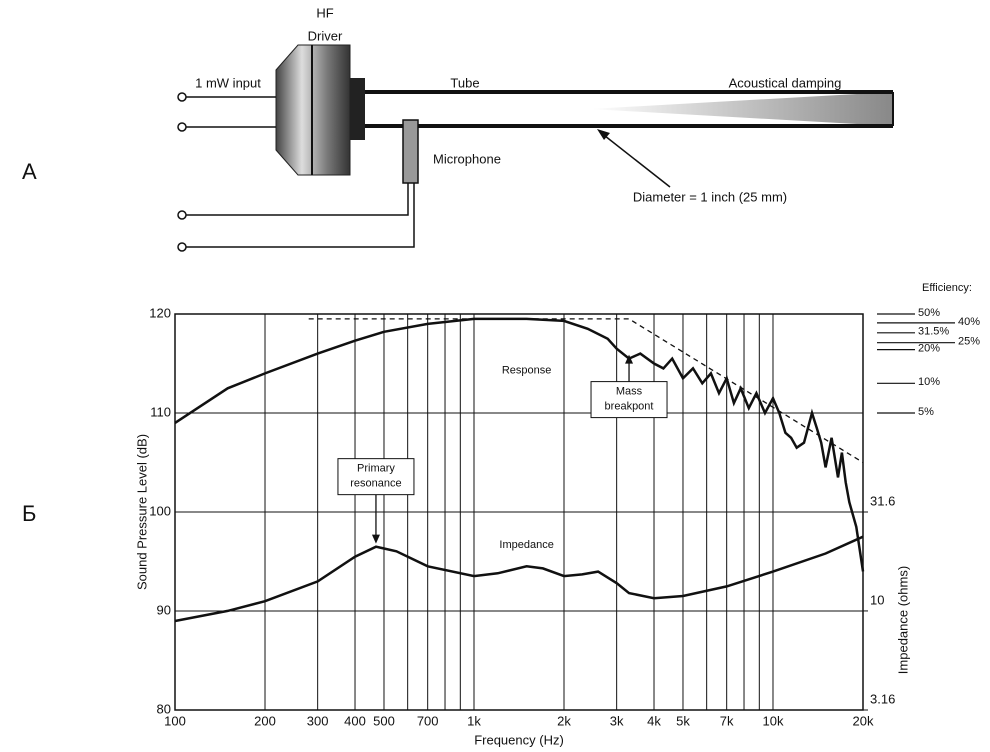  Describe the element at coordinates (357, 109) in the screenshot. I see `driver-throat` at that location.